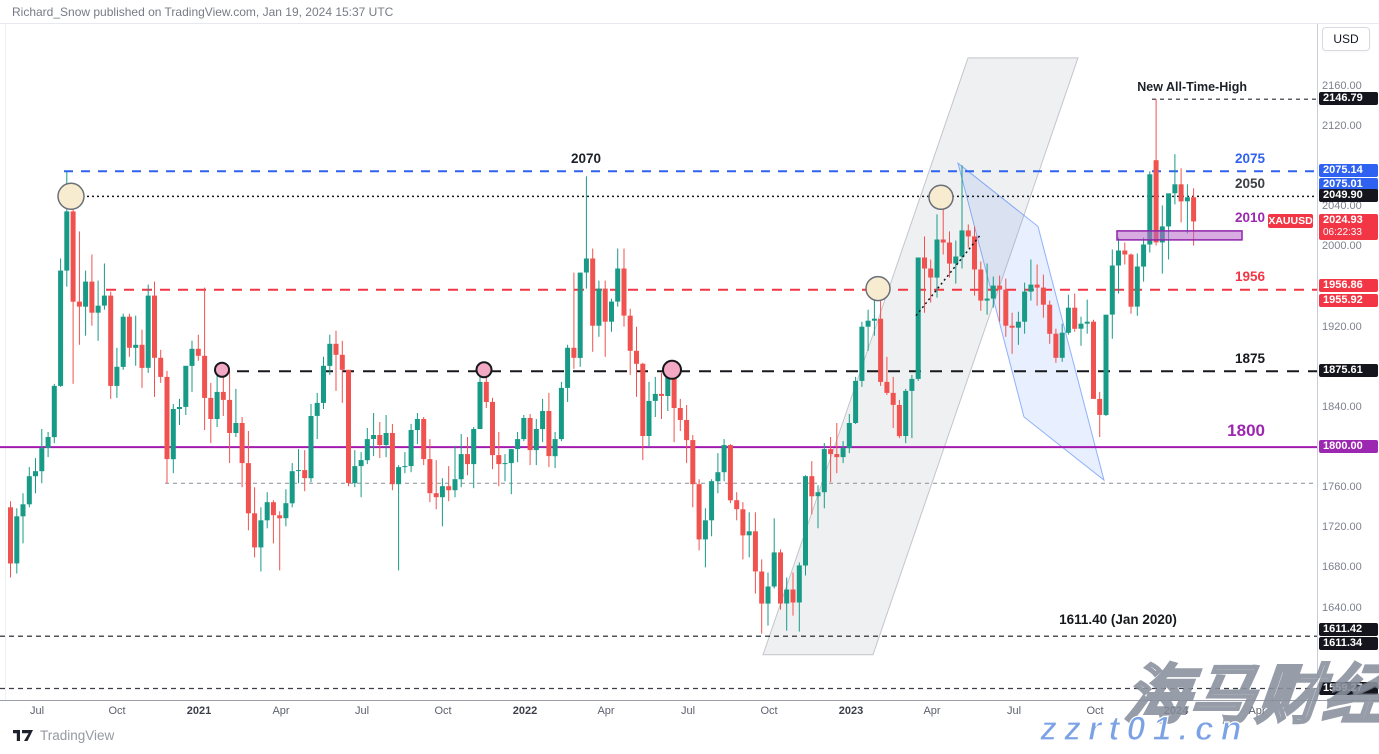 This screenshot has height=754, width=1379. What do you see at coordinates (1342, 246) in the screenshot?
I see `price-tick-2000.00: 2000.00` at bounding box center [1342, 246].